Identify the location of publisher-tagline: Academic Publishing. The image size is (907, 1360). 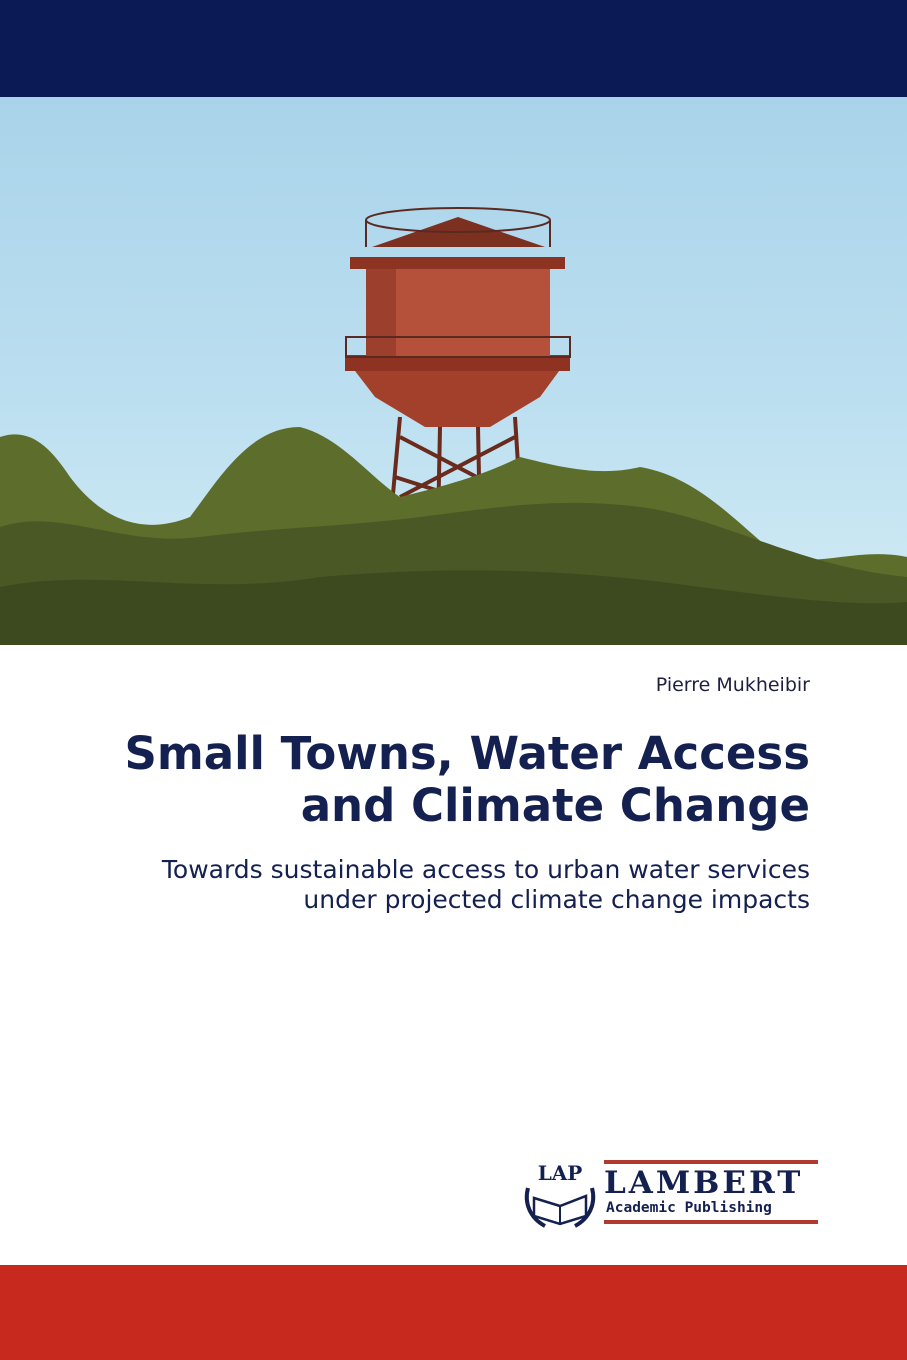
(689, 1208).